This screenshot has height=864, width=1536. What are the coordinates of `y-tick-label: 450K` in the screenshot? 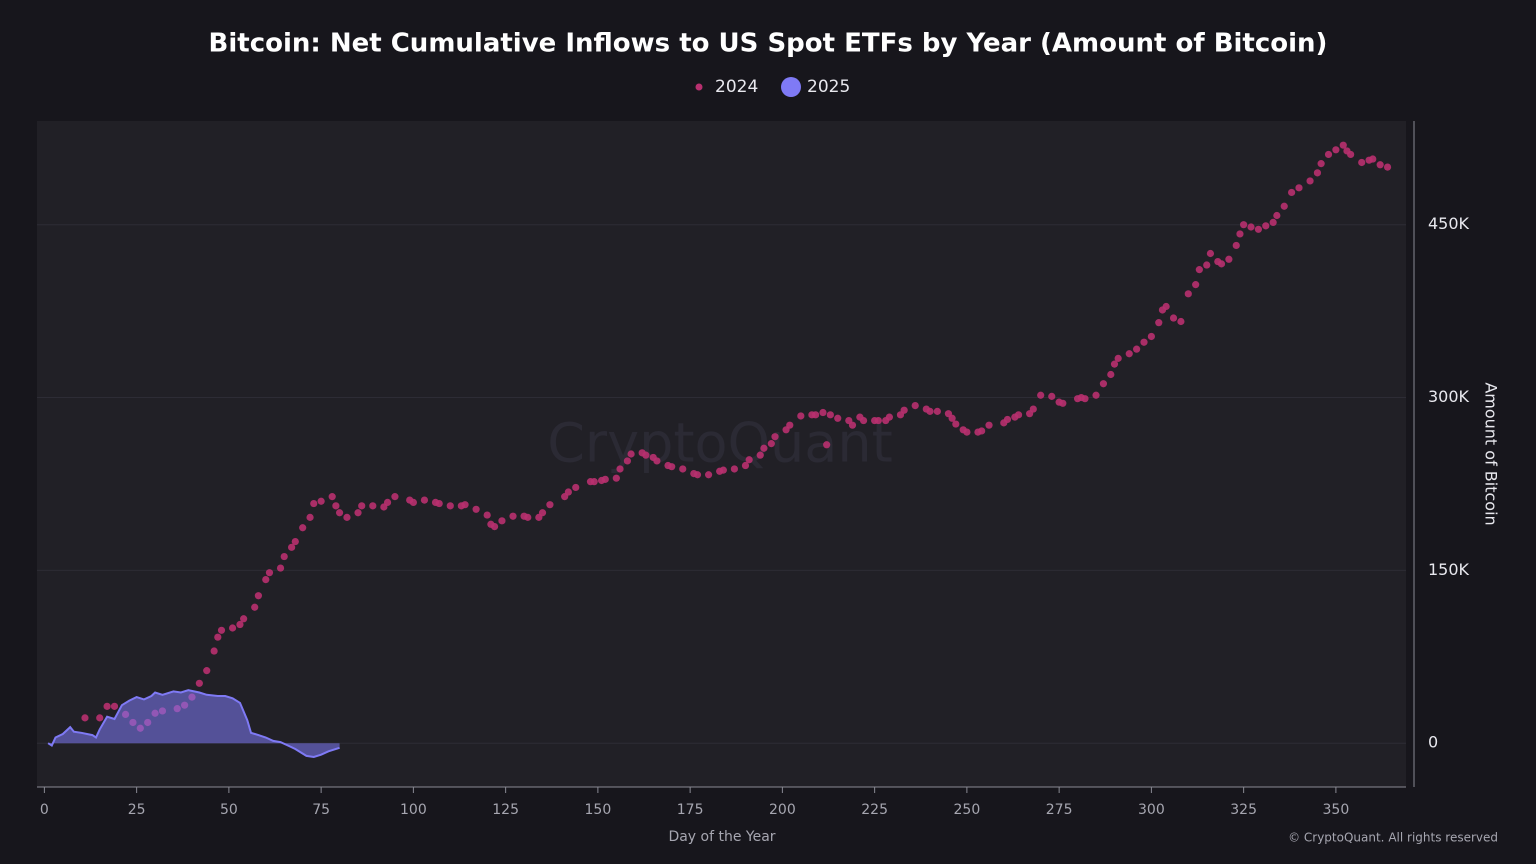 It's located at (1449, 223).